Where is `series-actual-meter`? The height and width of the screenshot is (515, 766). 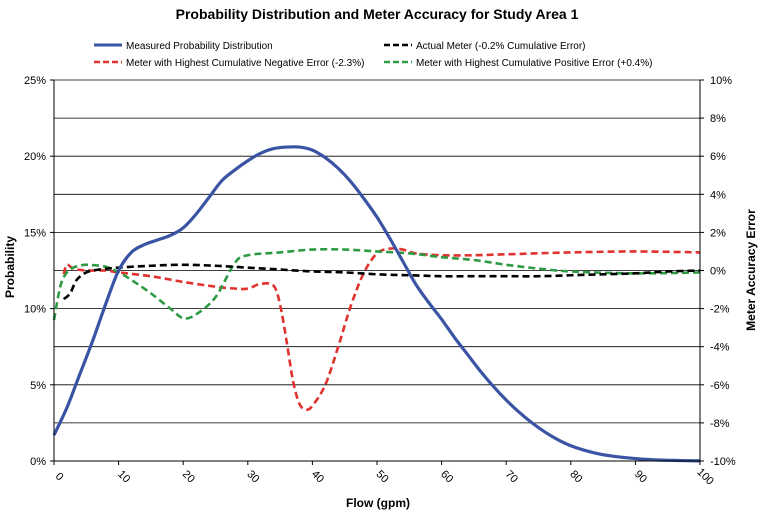 series-actual-meter is located at coordinates (381, 282).